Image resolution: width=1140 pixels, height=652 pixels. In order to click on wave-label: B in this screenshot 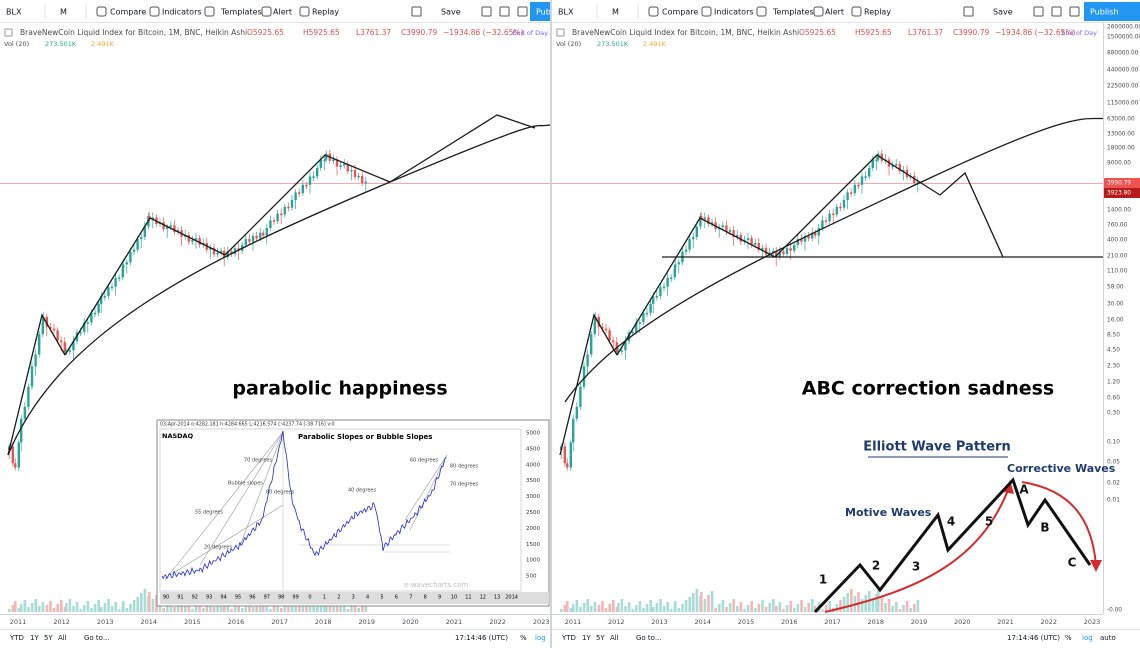, I will do `click(1044, 528)`.